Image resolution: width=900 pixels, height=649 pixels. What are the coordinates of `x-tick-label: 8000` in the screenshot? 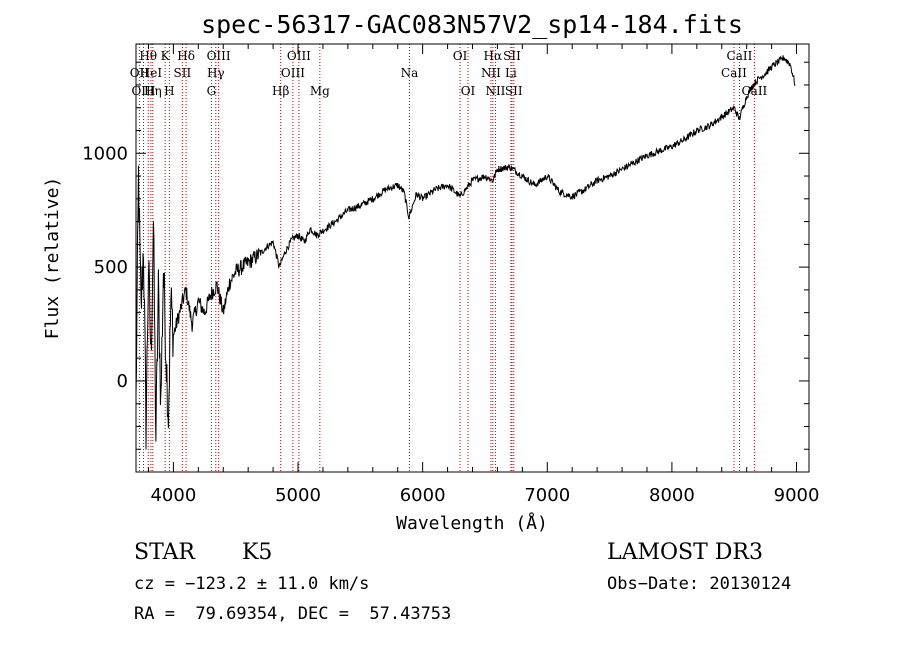 It's located at (672, 495).